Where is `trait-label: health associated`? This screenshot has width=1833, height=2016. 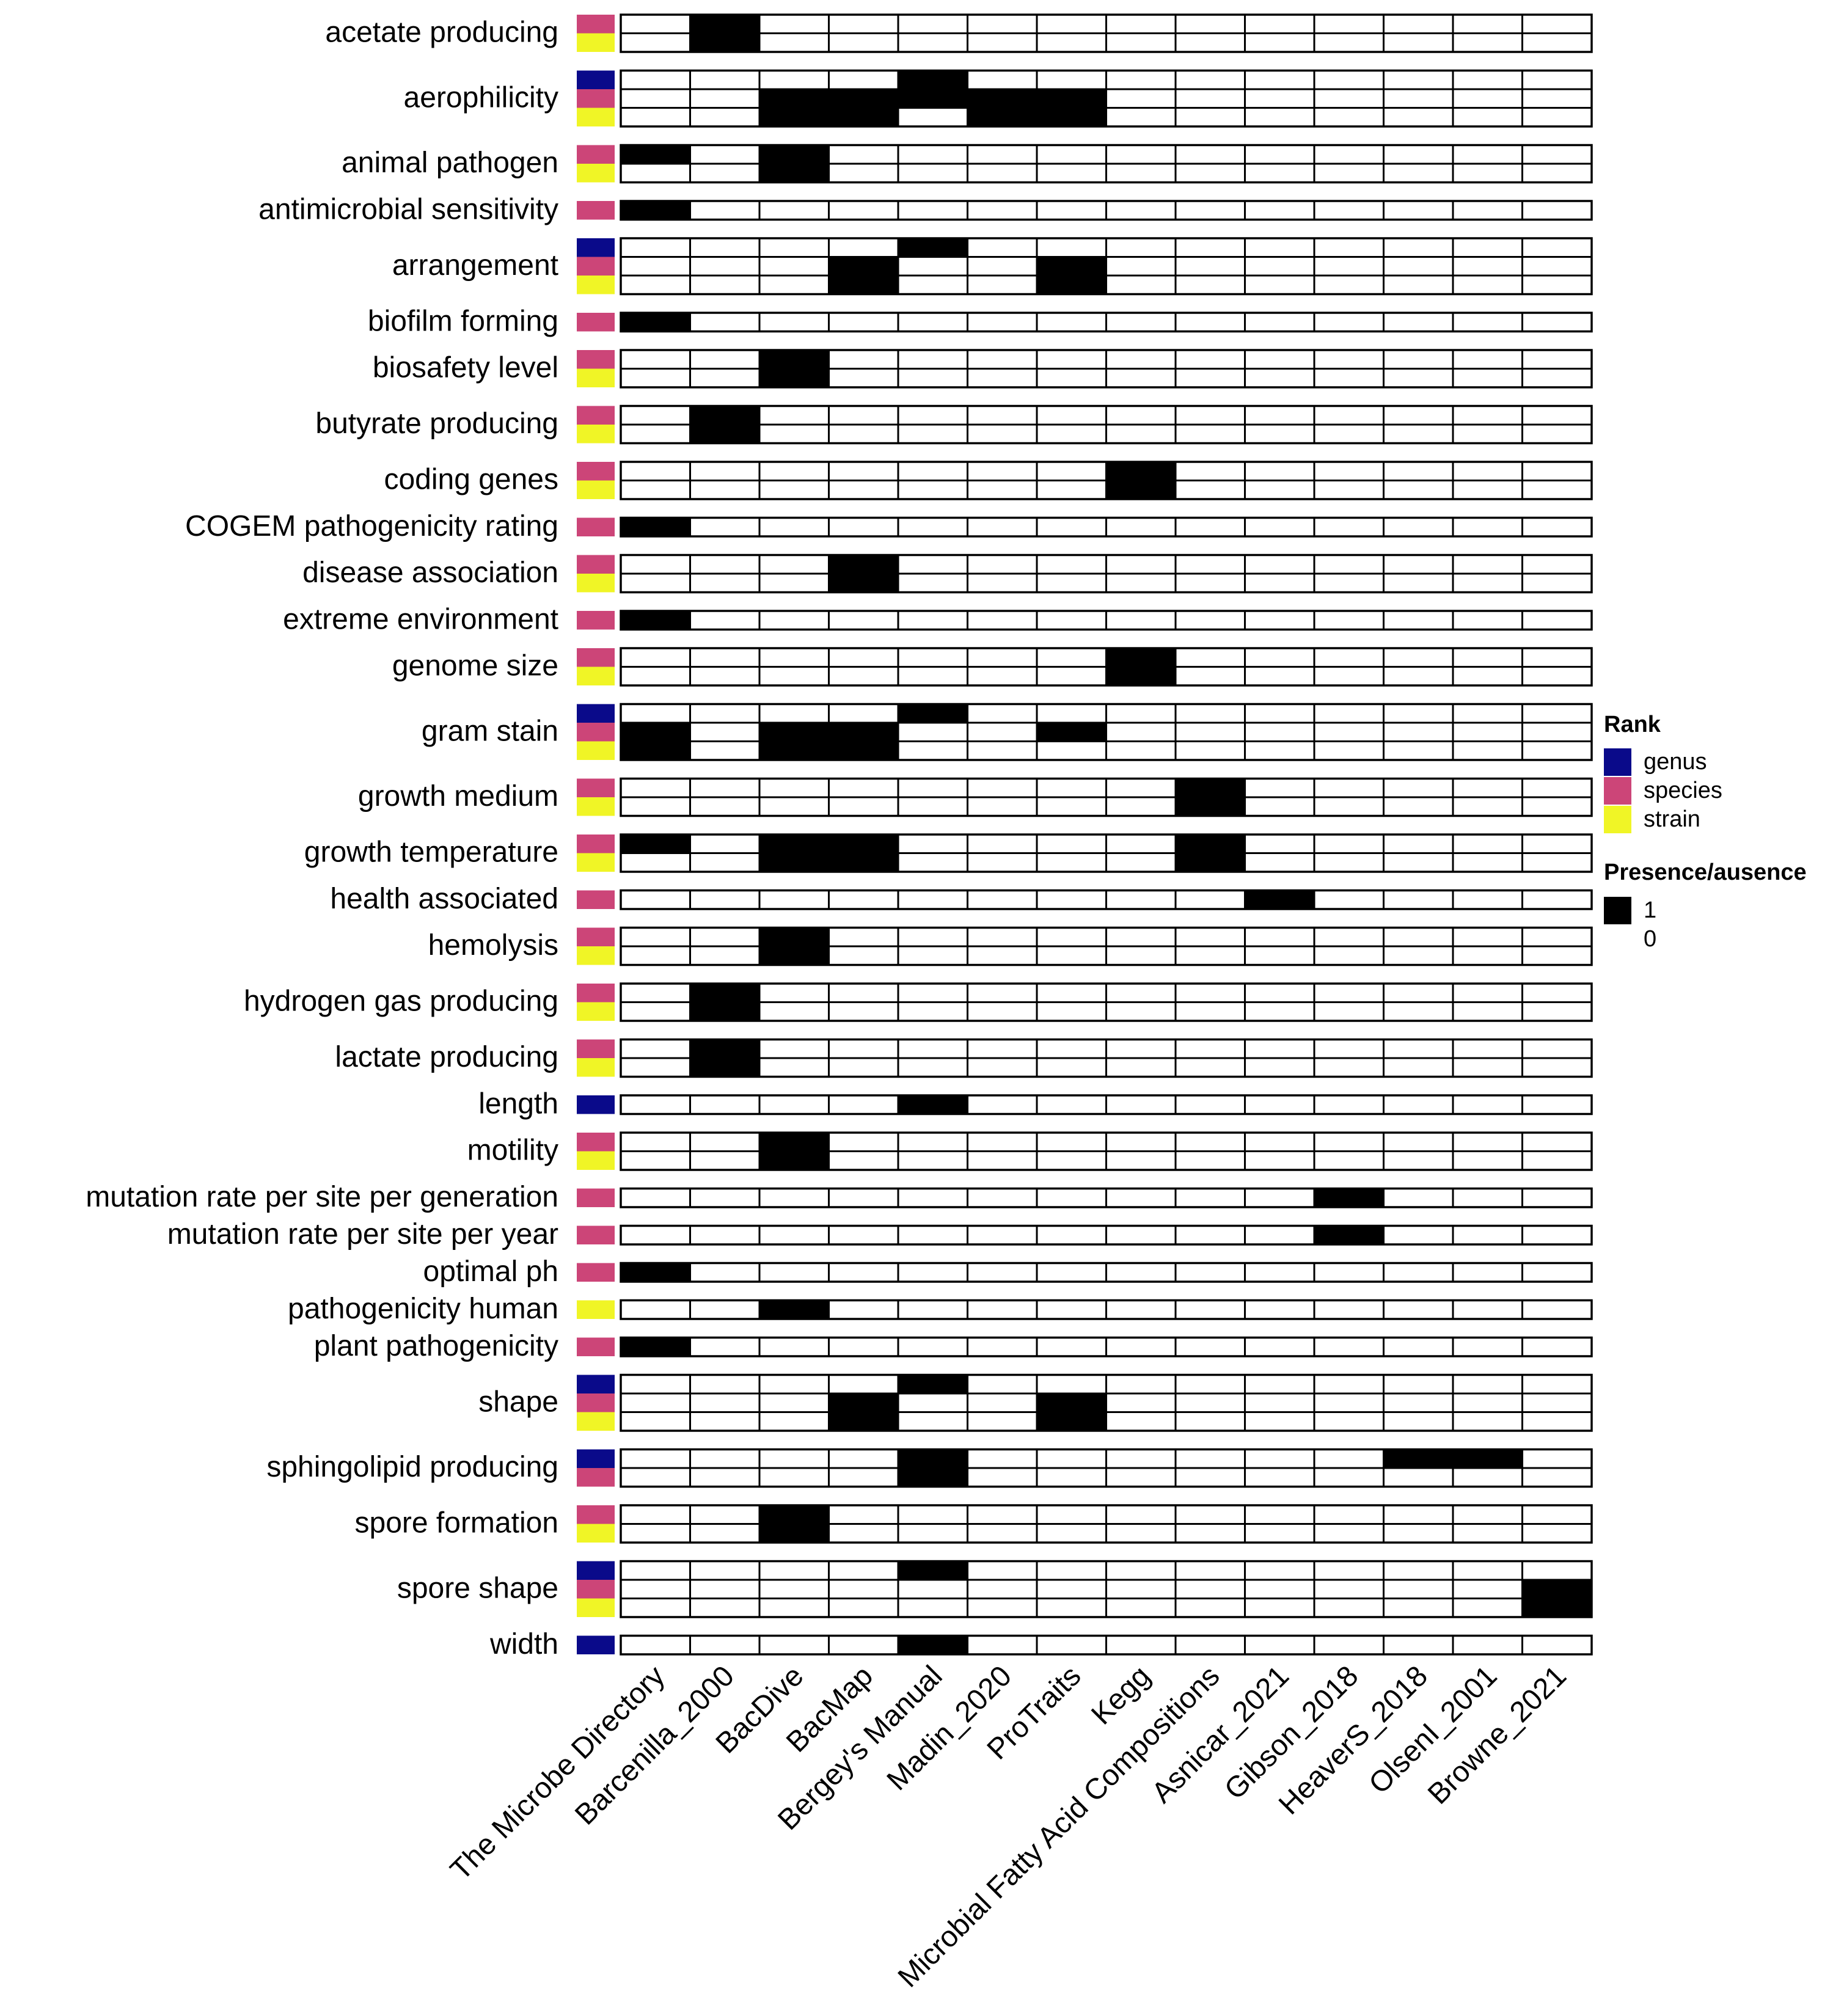
trait-label: health associated is located at coordinates (444, 899).